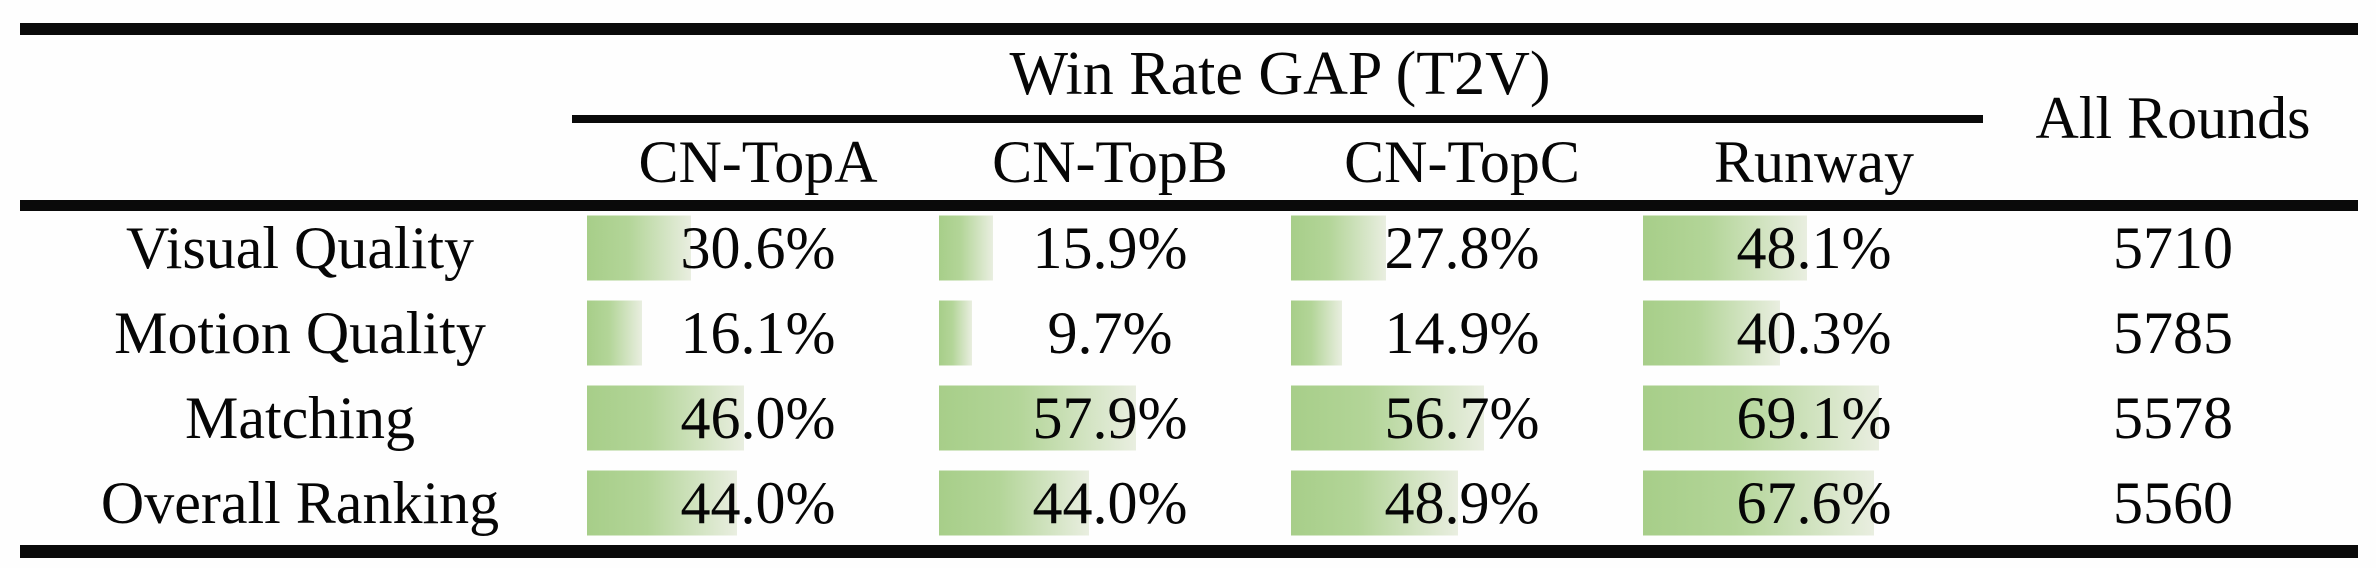  What do you see at coordinates (300, 502) in the screenshot?
I see `row-label: Overall Ranking` at bounding box center [300, 502].